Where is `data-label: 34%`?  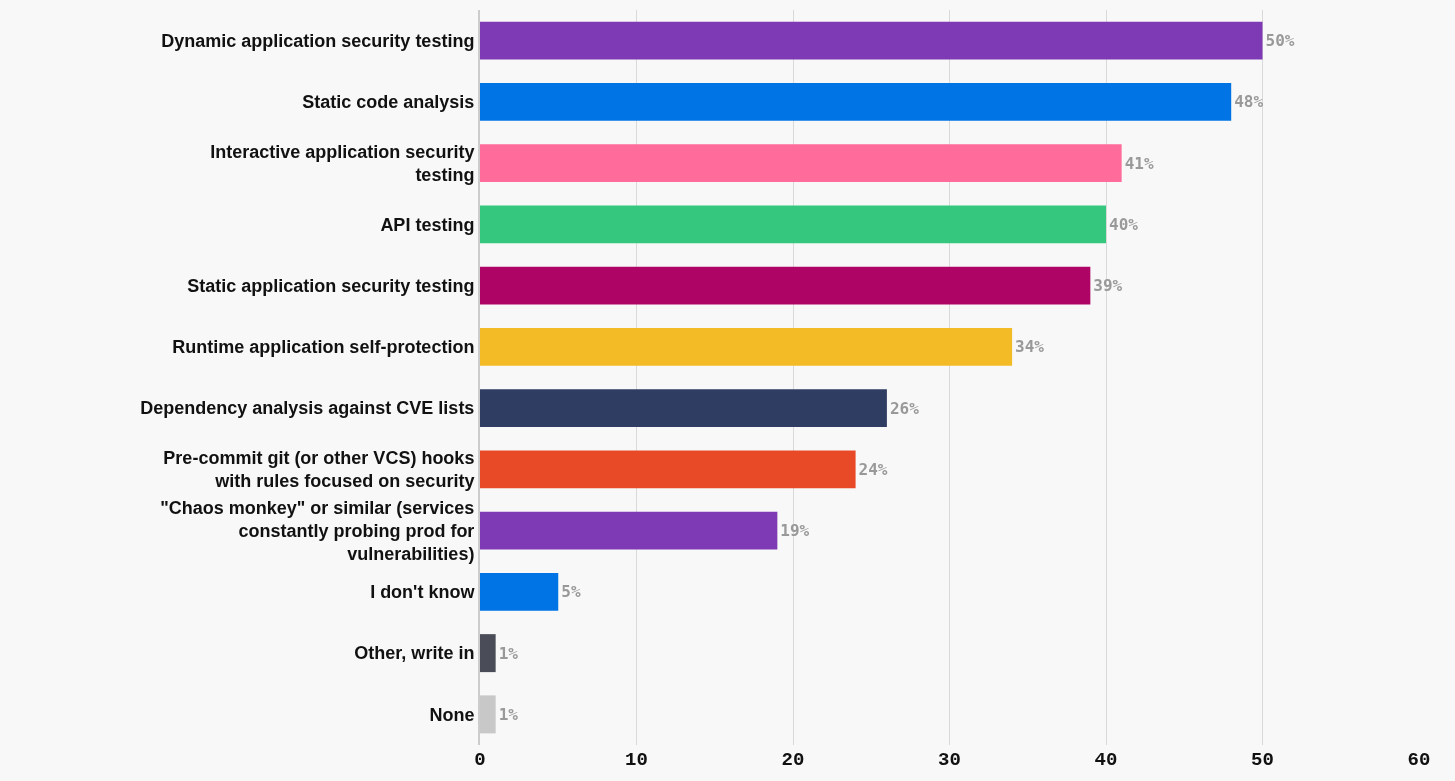
data-label: 34% is located at coordinates (1030, 347).